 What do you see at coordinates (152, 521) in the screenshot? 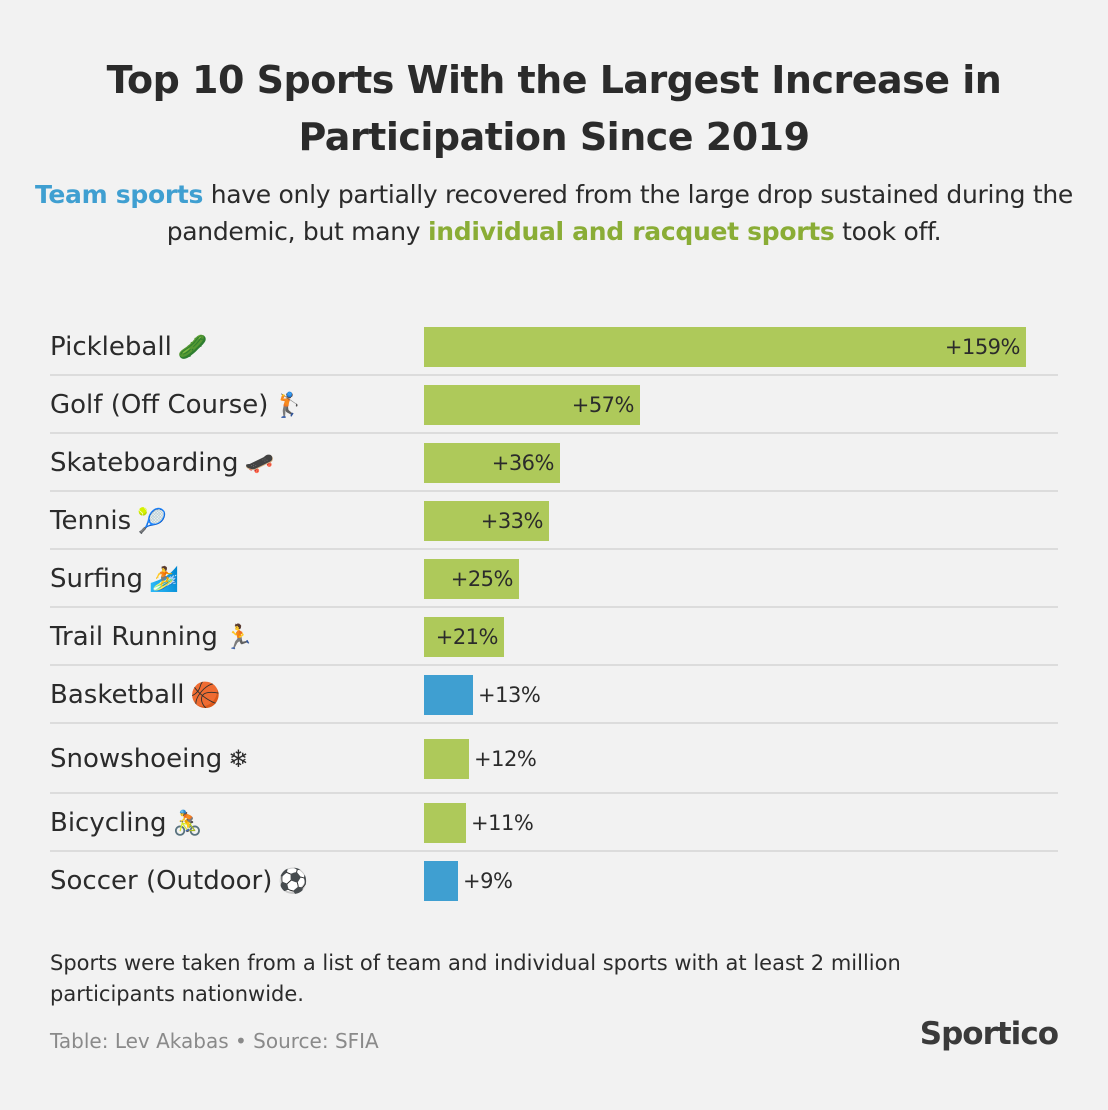
I see `sport-icon: 🎾` at bounding box center [152, 521].